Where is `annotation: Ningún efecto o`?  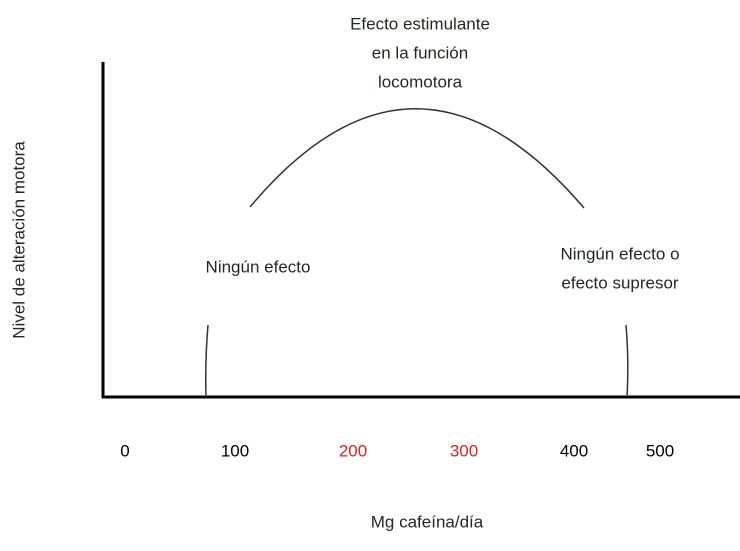
annotation: Ningún efecto o is located at coordinates (619, 253).